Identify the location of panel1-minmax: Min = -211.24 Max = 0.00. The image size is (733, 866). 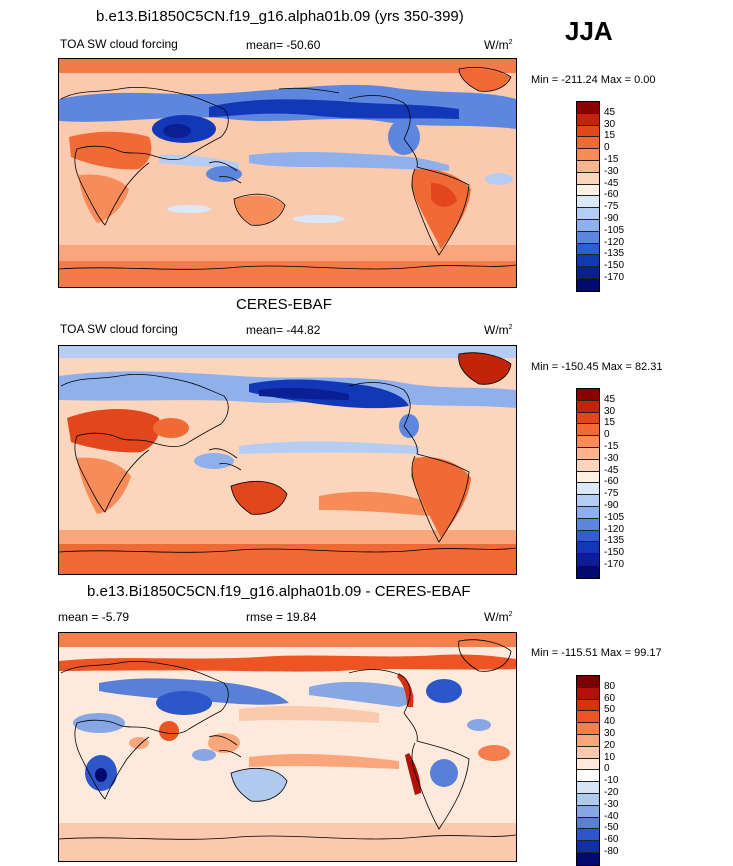
(593, 80).